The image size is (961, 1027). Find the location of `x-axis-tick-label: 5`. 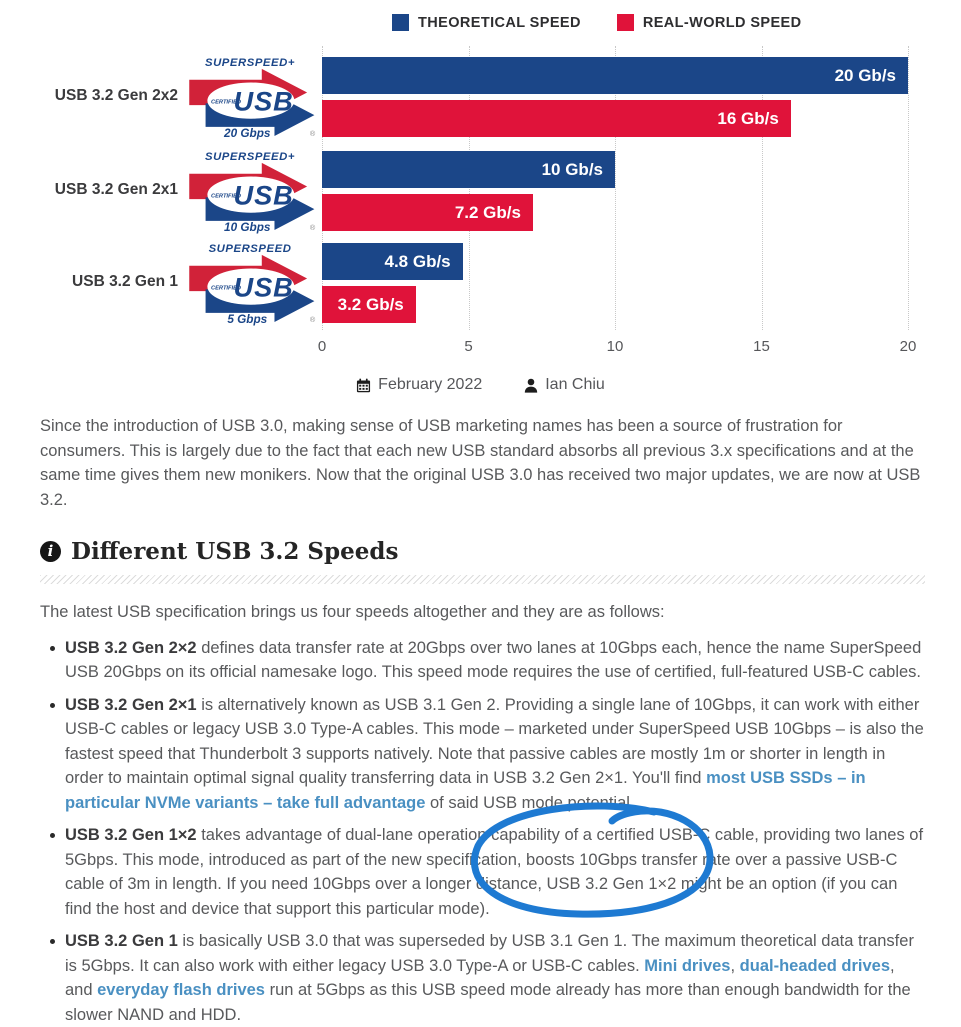

x-axis-tick-label: 5 is located at coordinates (468, 346).